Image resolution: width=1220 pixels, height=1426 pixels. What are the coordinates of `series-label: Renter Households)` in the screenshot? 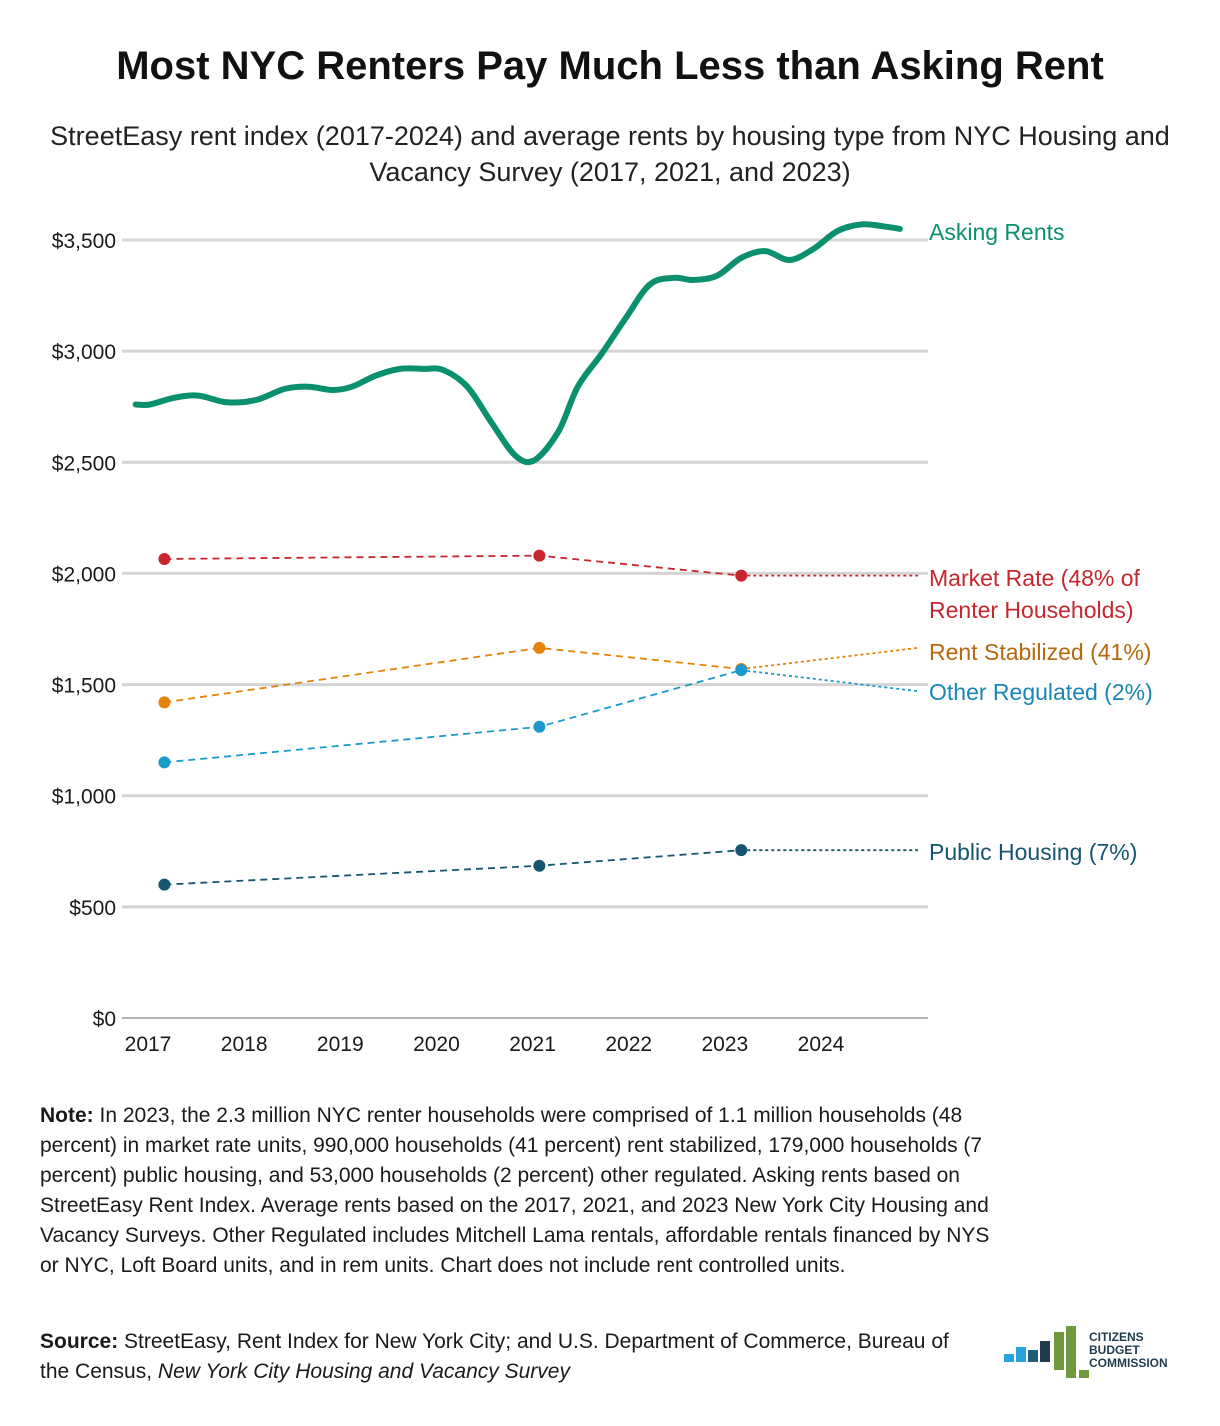 It's located at (1031, 610).